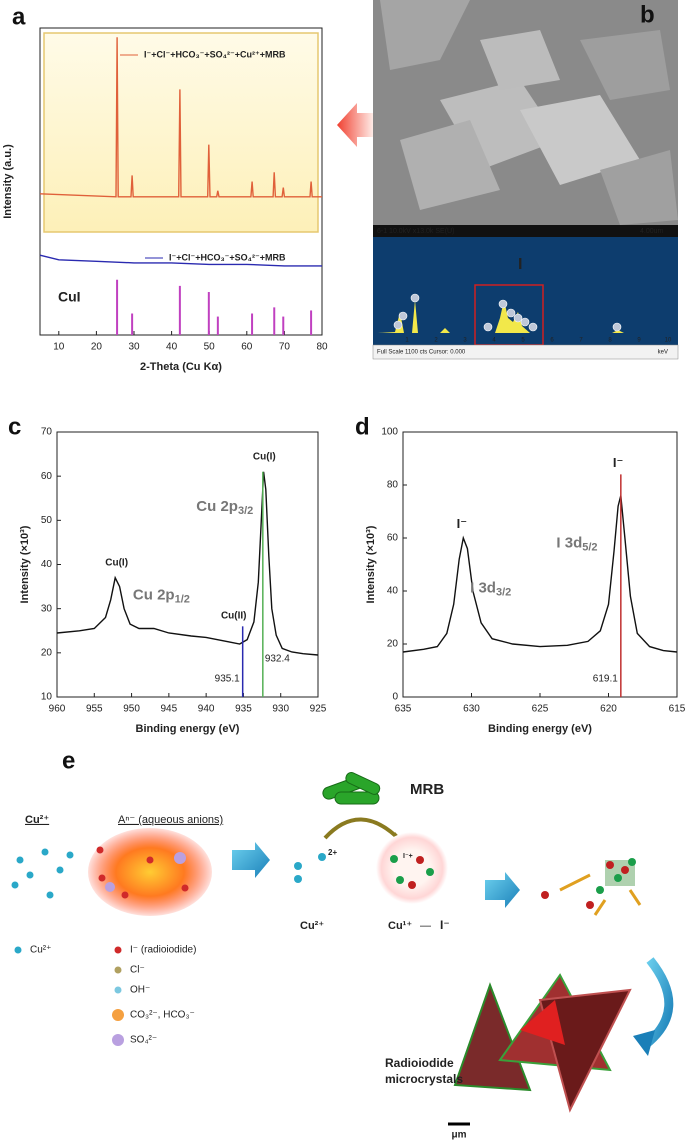  What do you see at coordinates (407, 341) in the screenshot?
I see `eds-tick-label: 1` at bounding box center [407, 341].